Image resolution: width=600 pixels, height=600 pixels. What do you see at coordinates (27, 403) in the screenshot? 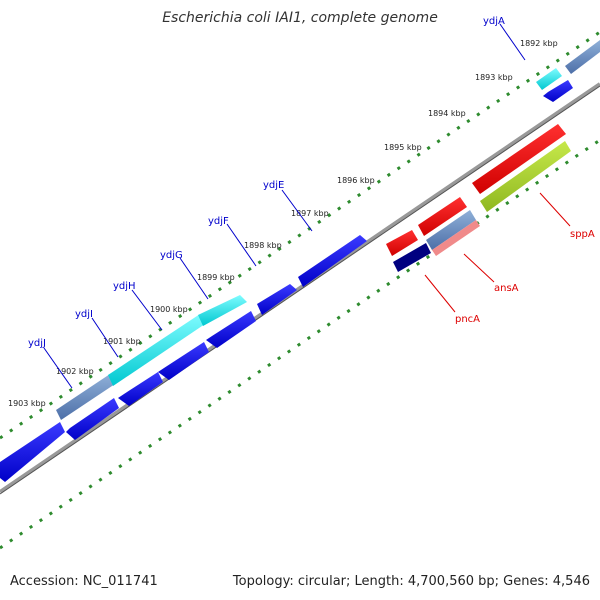
I see `kbp-label: 1903 kbp` at bounding box center [27, 403].